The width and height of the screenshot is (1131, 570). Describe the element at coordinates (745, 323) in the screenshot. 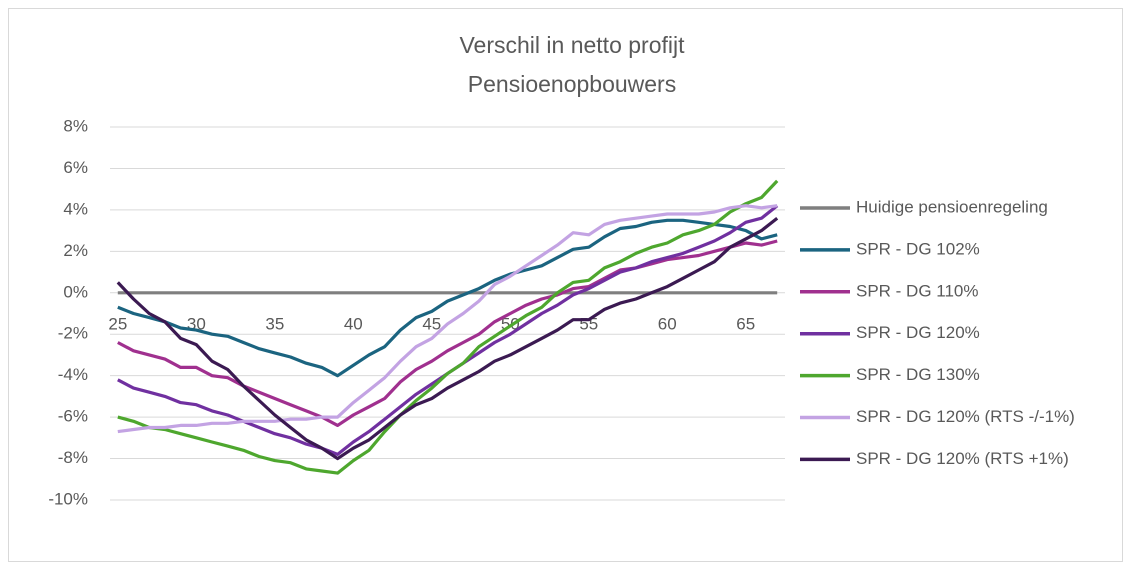

I see `x-tick-label: 65` at that location.